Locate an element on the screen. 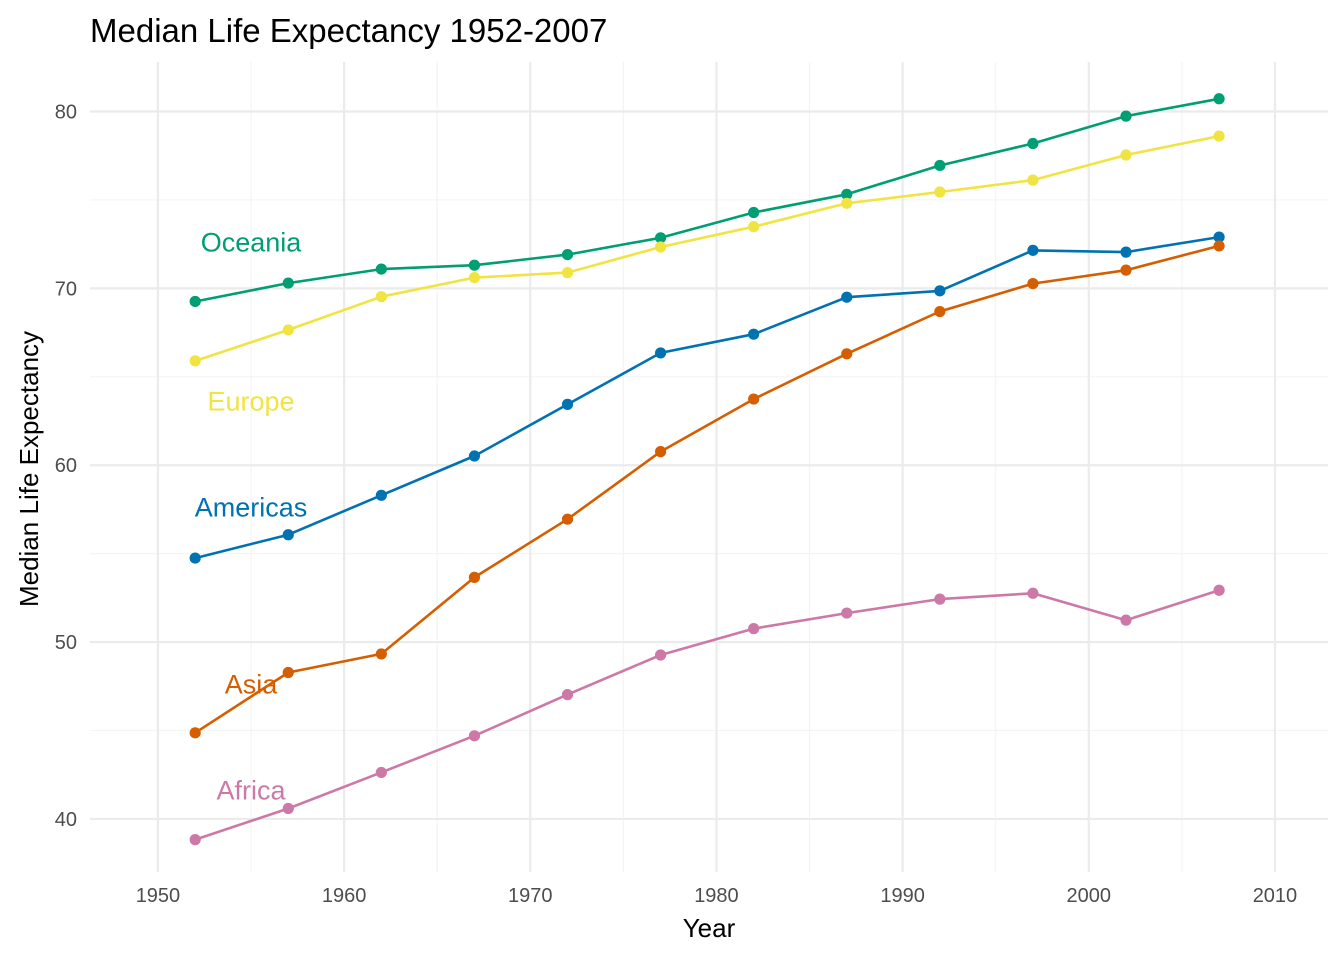 This screenshot has height=960, width=1344. x-tick-label: 1990 is located at coordinates (902, 896).